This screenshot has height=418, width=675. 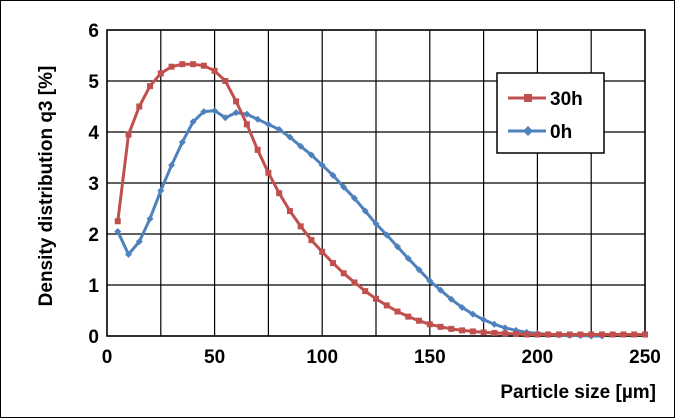 What do you see at coordinates (93, 82) in the screenshot?
I see `y-tick-label: 5` at bounding box center [93, 82].